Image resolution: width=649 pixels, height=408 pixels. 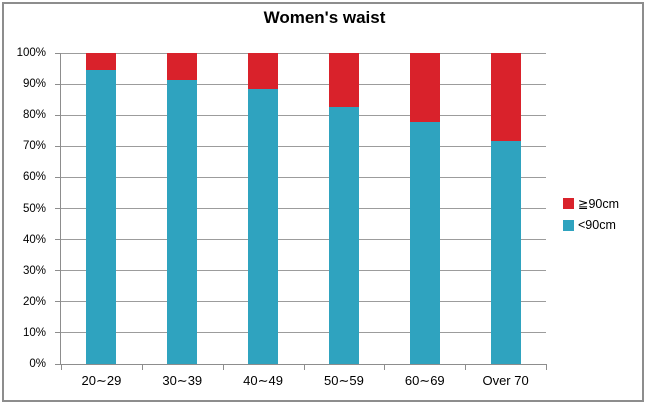 What do you see at coordinates (34, 177) in the screenshot?
I see `y-axis-tick-label: 60%` at bounding box center [34, 177].